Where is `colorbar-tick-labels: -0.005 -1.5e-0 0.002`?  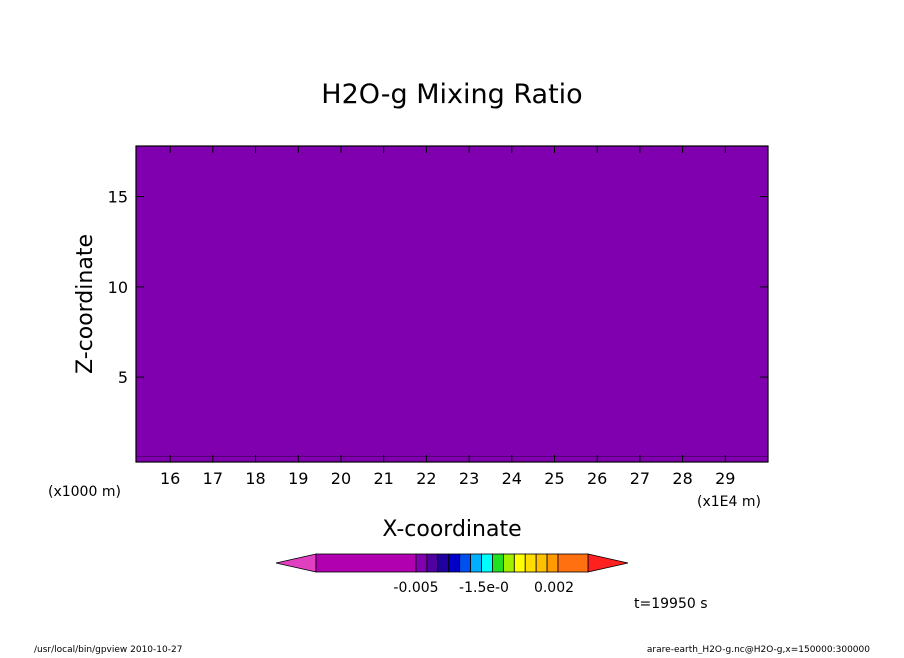 colorbar-tick-labels: -0.005 -1.5e-0 0.002 is located at coordinates (483, 588).